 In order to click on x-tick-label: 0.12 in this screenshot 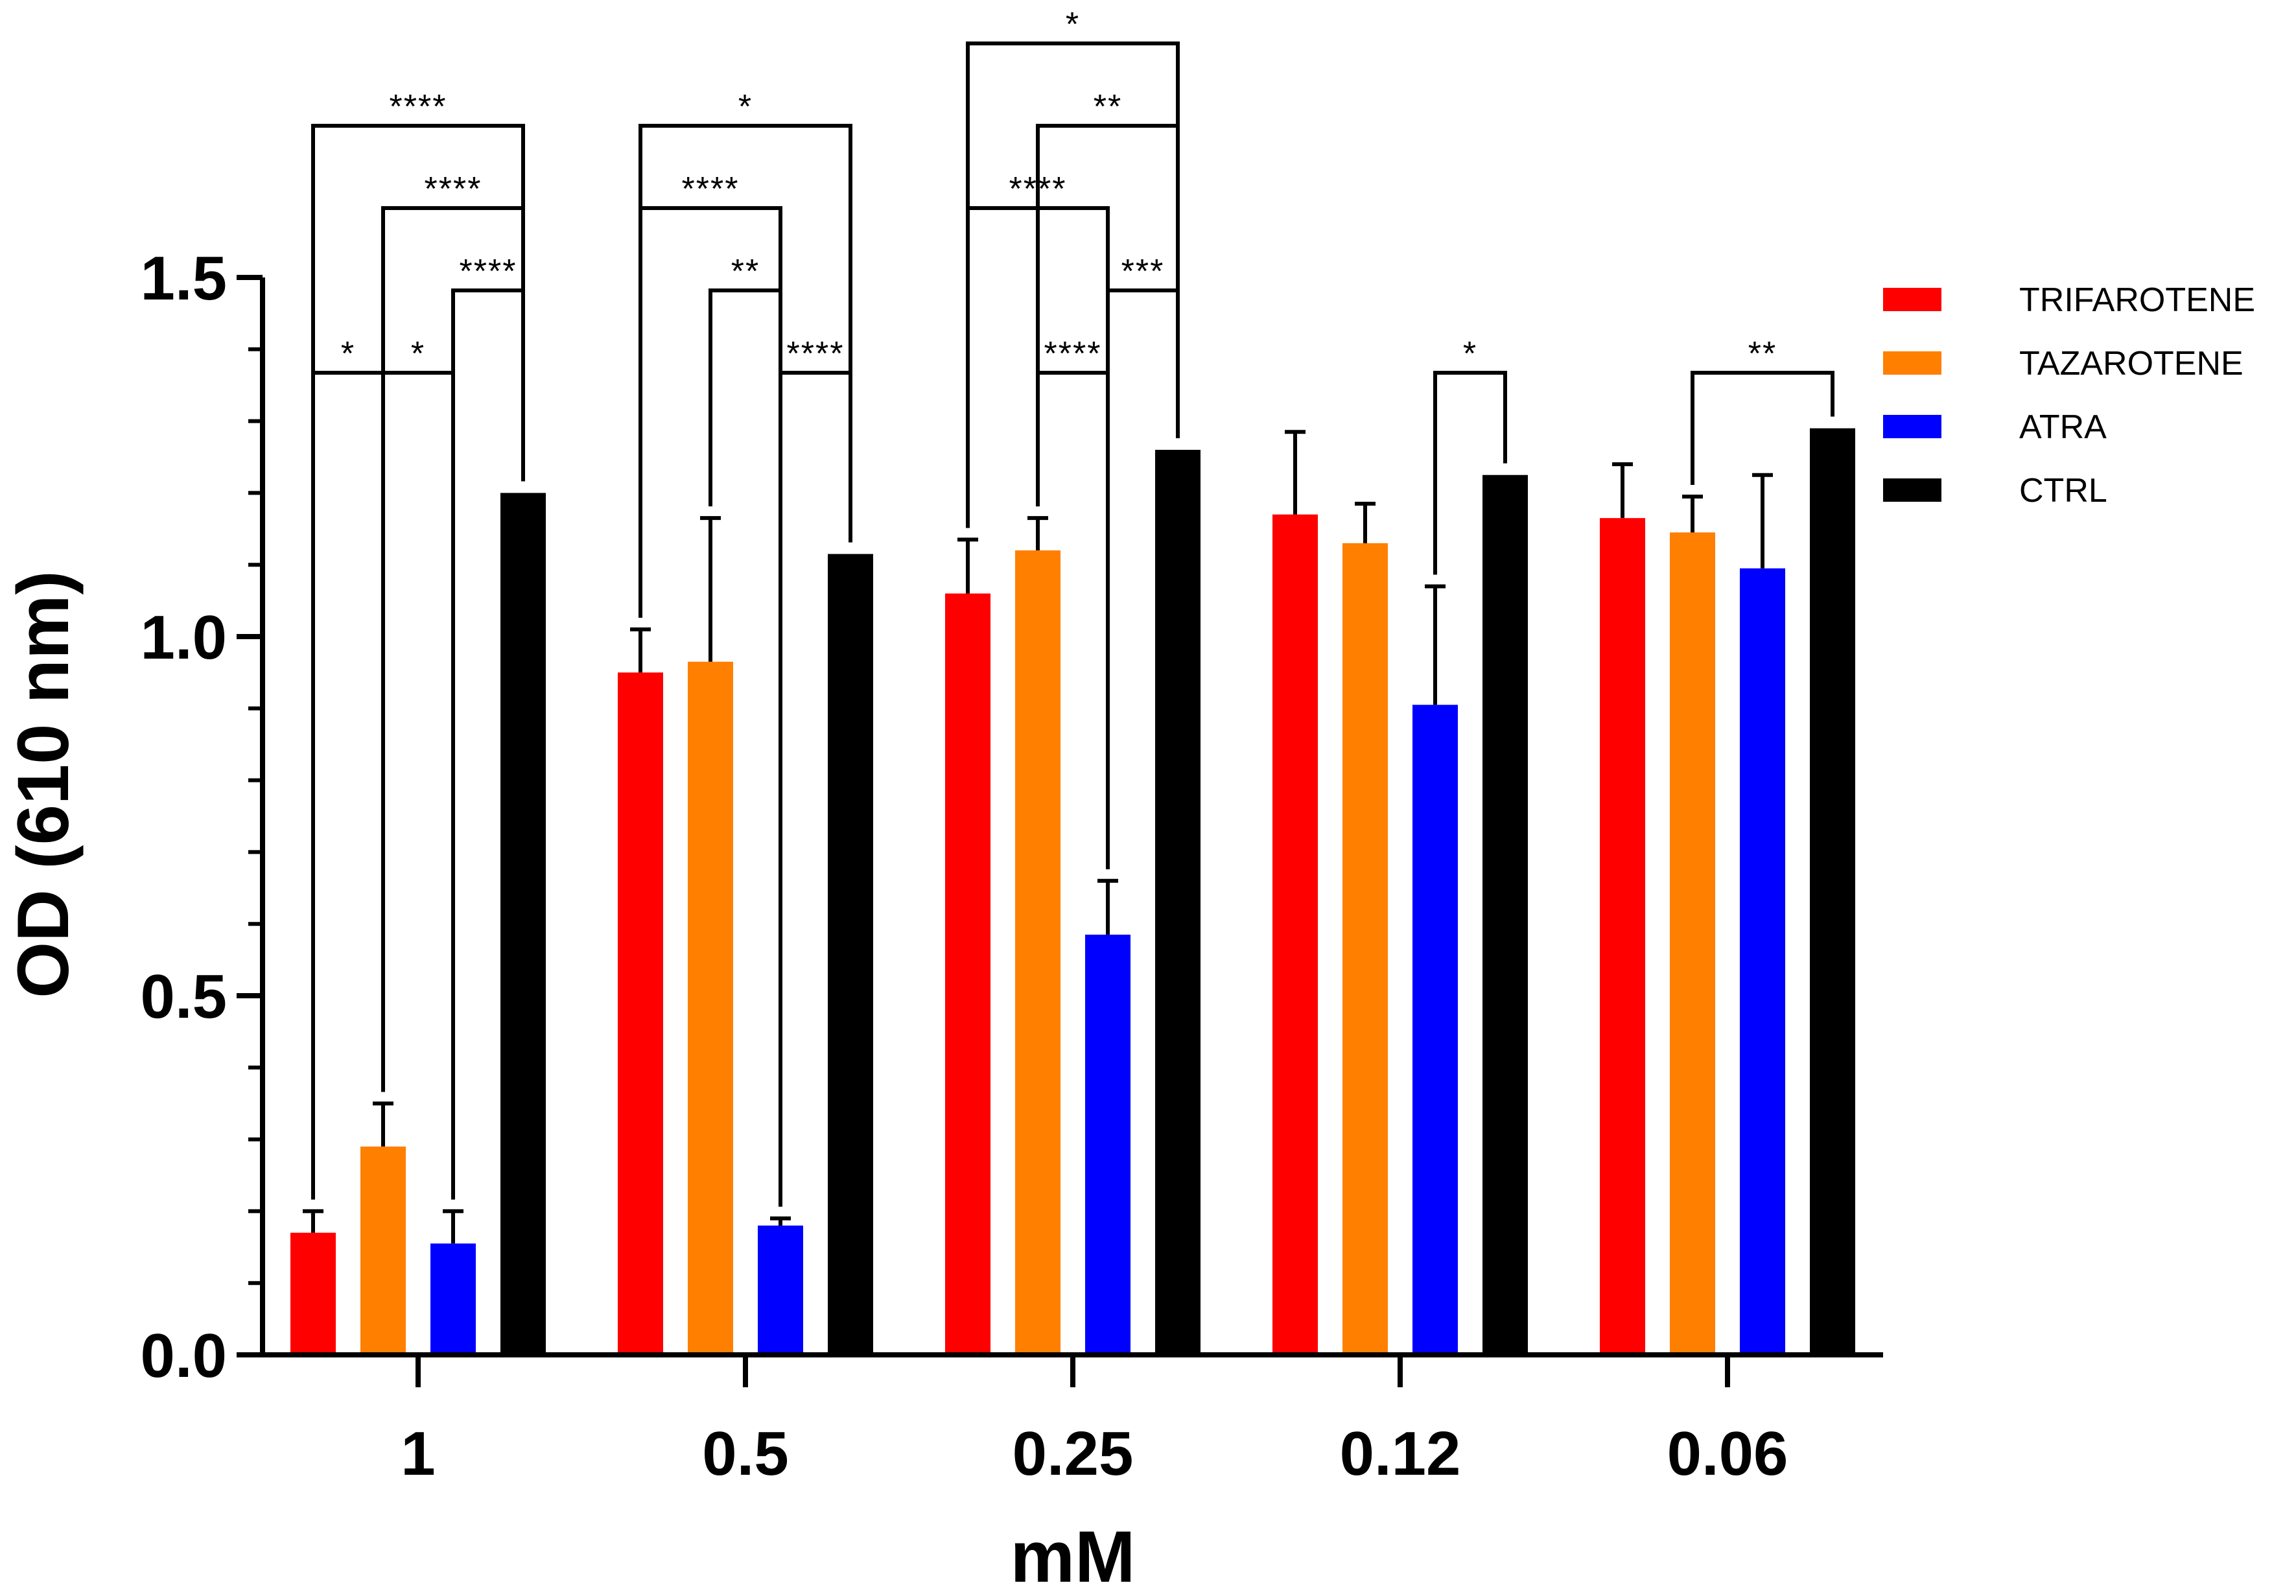, I will do `click(1401, 1453)`.